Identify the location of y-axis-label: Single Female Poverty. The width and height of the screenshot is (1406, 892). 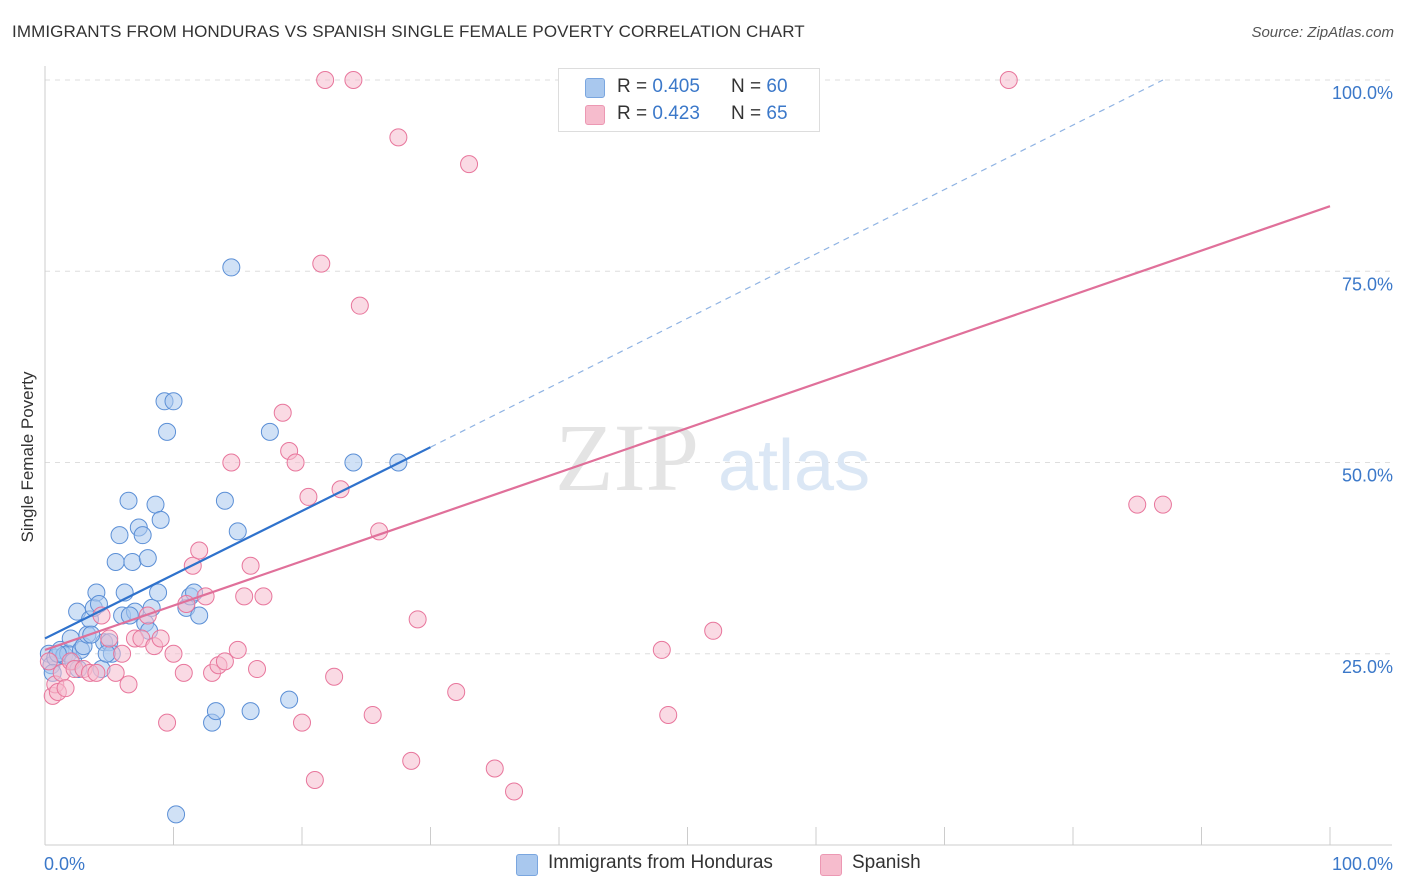
(27, 457).